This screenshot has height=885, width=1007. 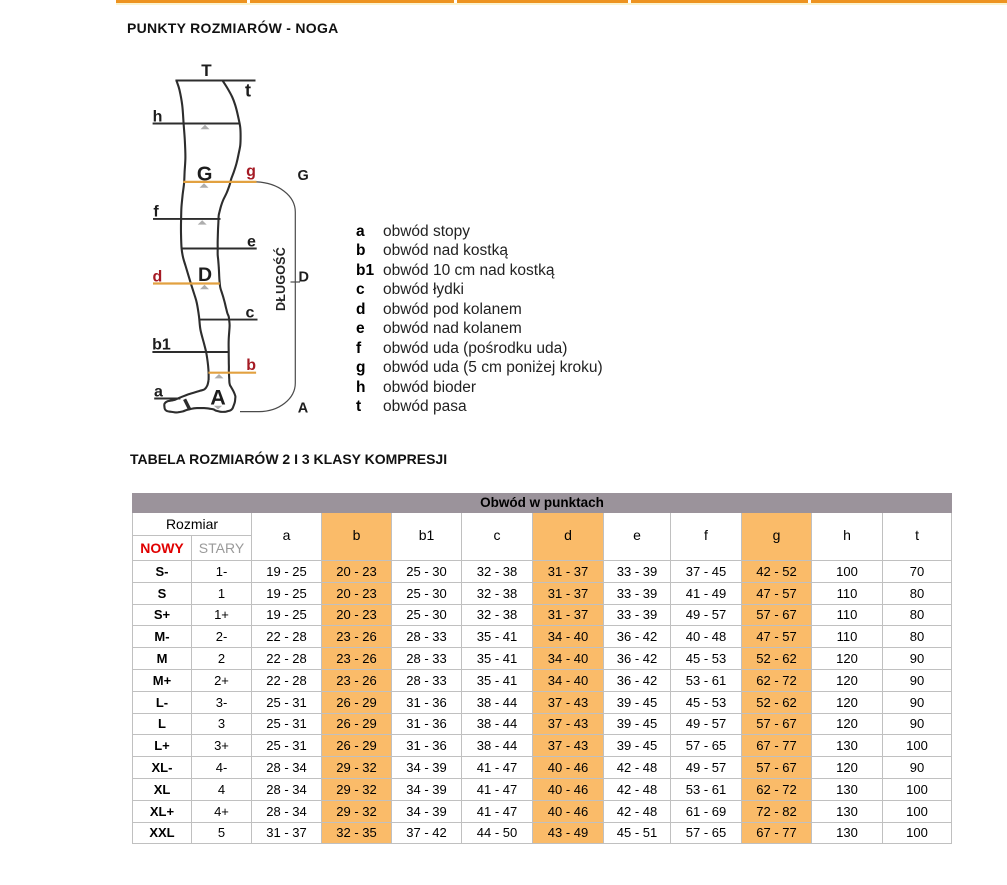 I want to click on svg-text: f, so click(x=156, y=212).